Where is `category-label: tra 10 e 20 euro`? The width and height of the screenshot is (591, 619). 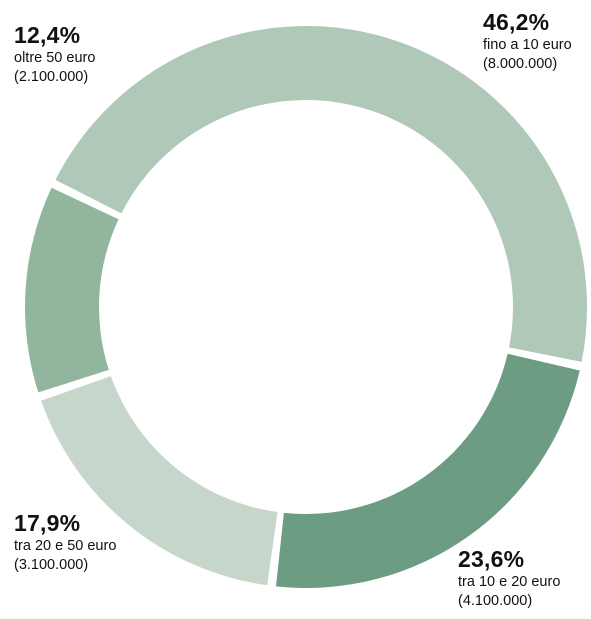 category-label: tra 10 e 20 euro is located at coordinates (509, 582).